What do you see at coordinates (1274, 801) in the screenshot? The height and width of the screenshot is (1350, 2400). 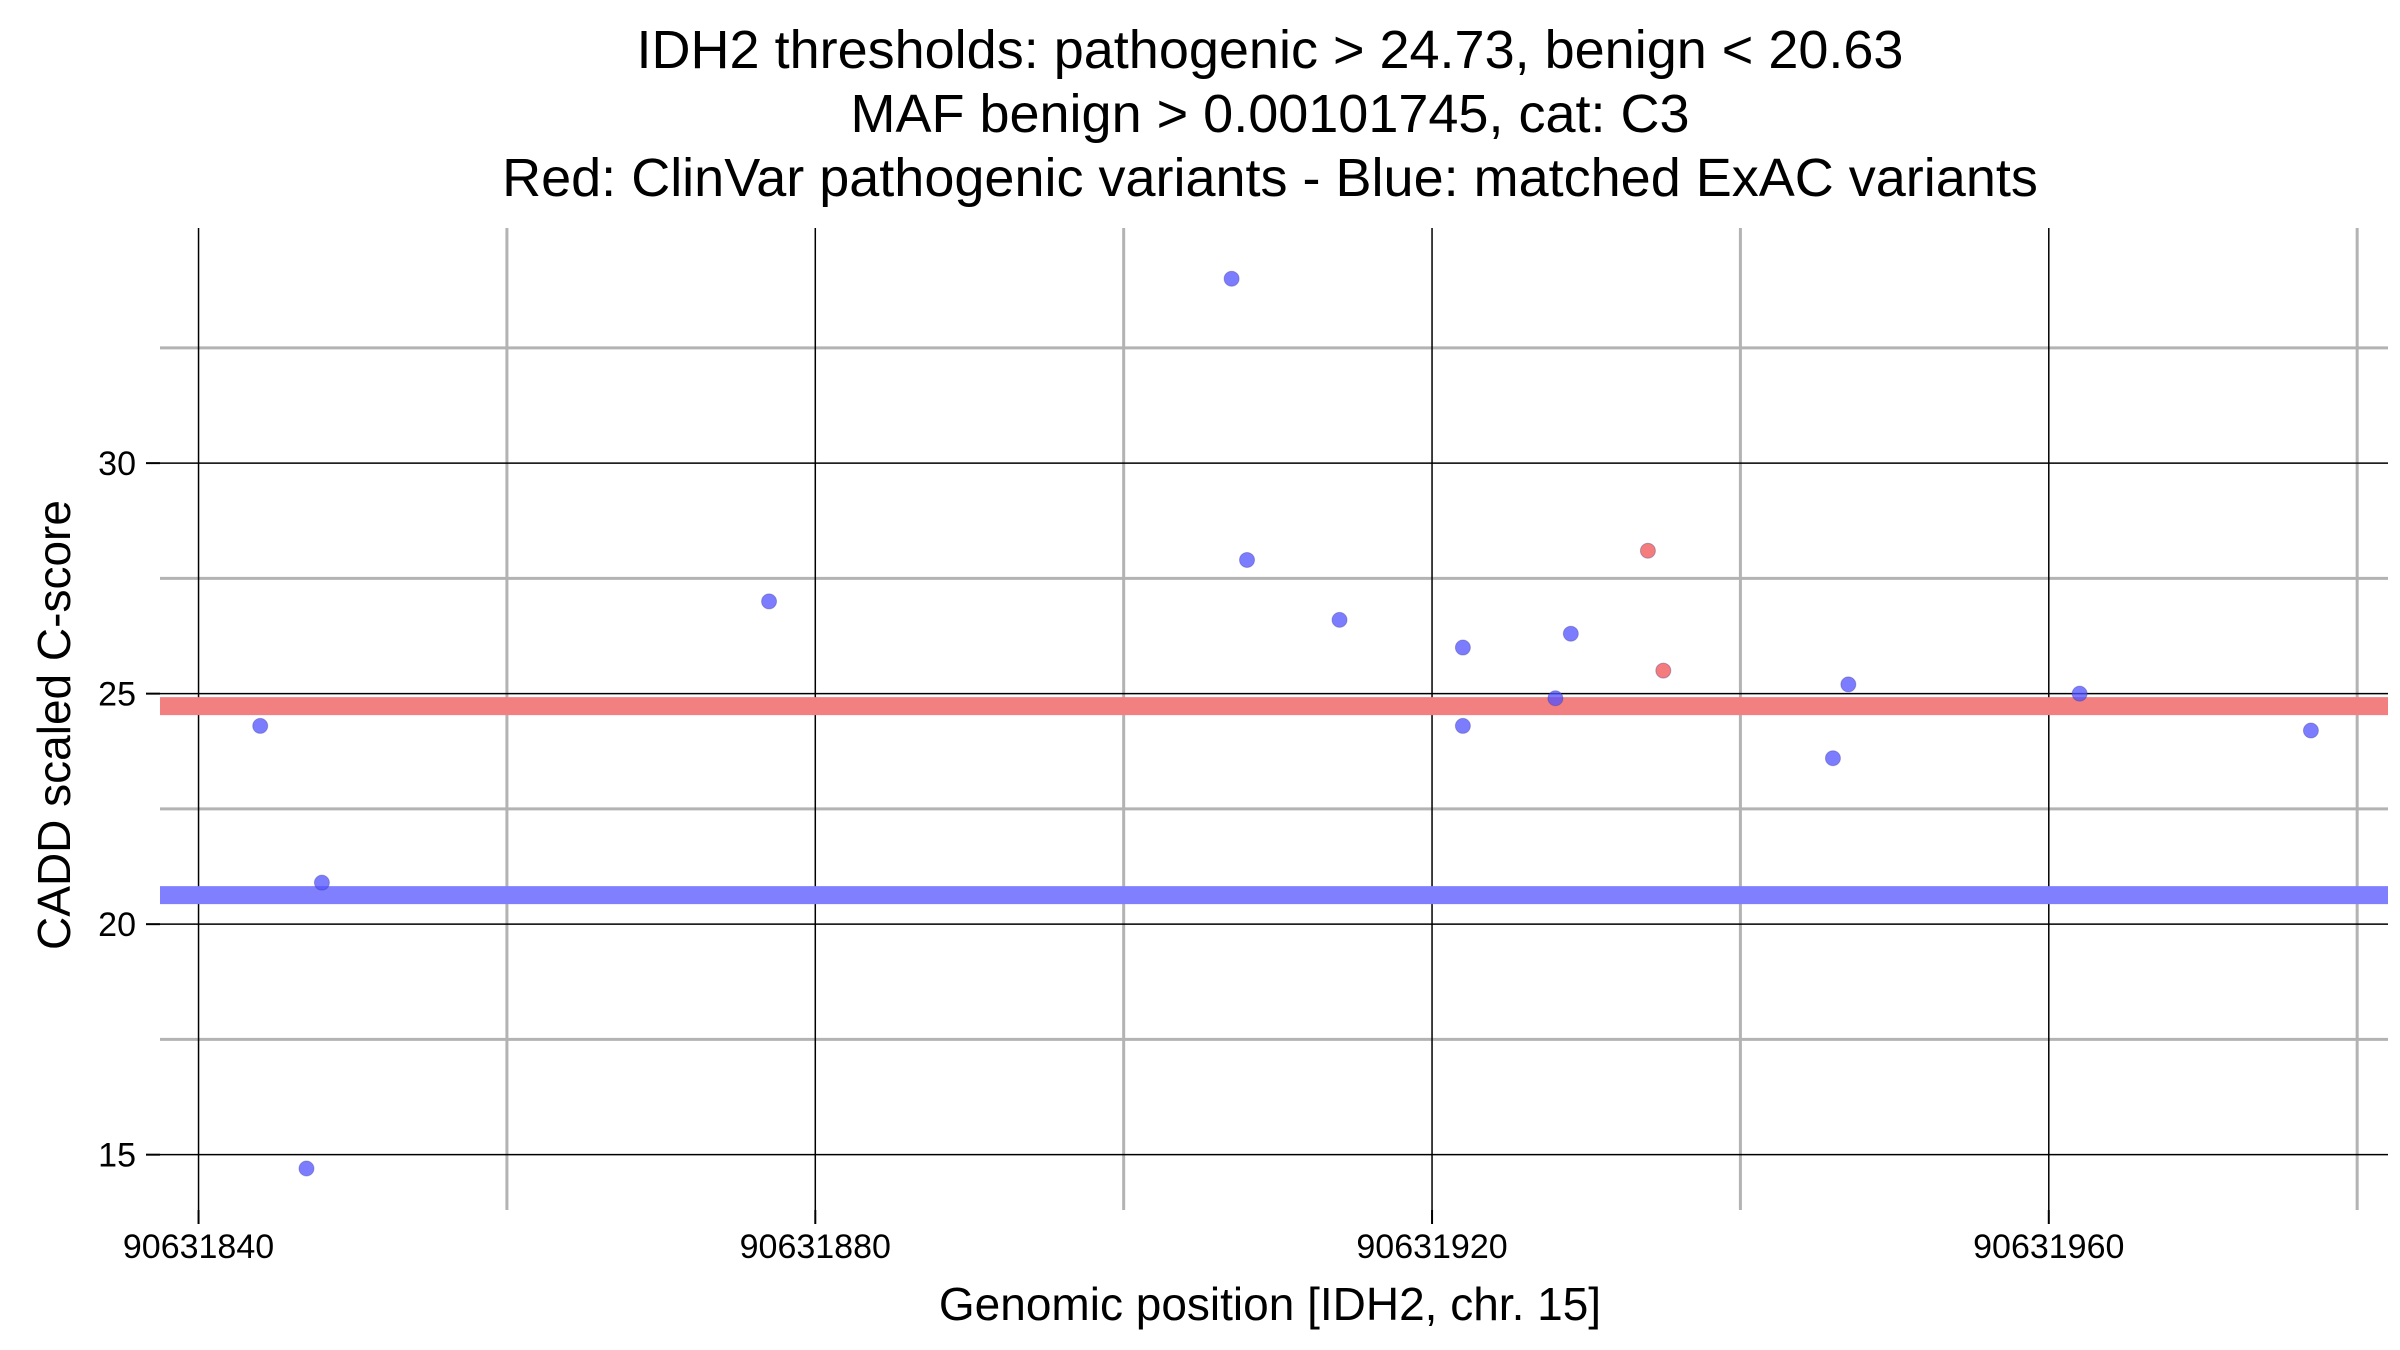 I see `threshold-lines` at bounding box center [1274, 801].